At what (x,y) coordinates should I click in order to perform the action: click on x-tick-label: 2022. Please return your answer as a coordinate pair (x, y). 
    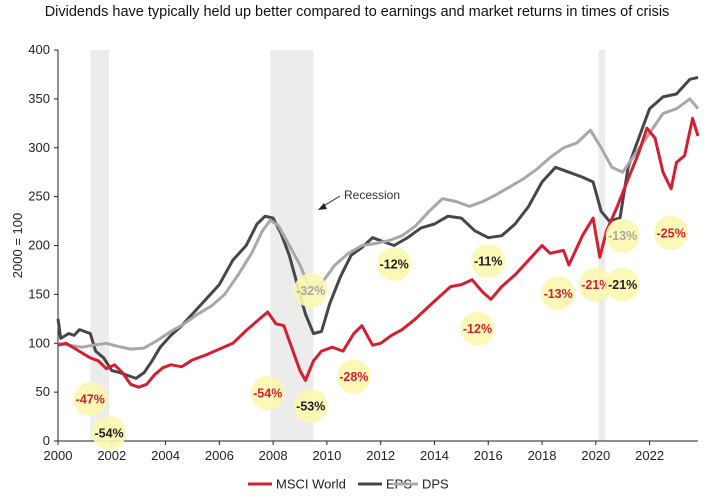
    Looking at the image, I should click on (649, 455).